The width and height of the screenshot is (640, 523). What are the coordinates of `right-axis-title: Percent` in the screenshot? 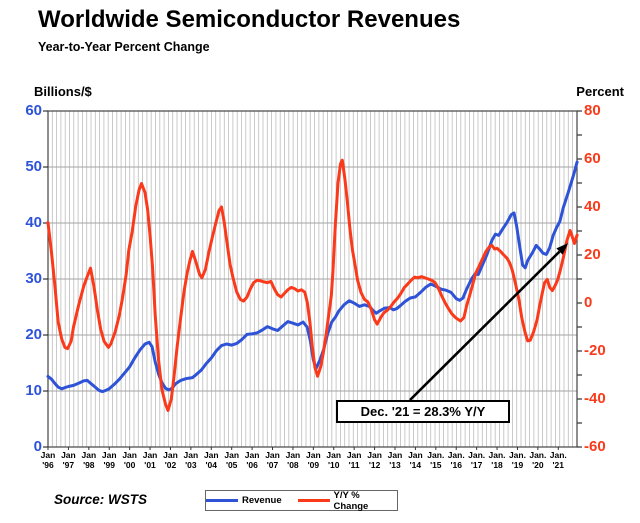 It's located at (600, 91).